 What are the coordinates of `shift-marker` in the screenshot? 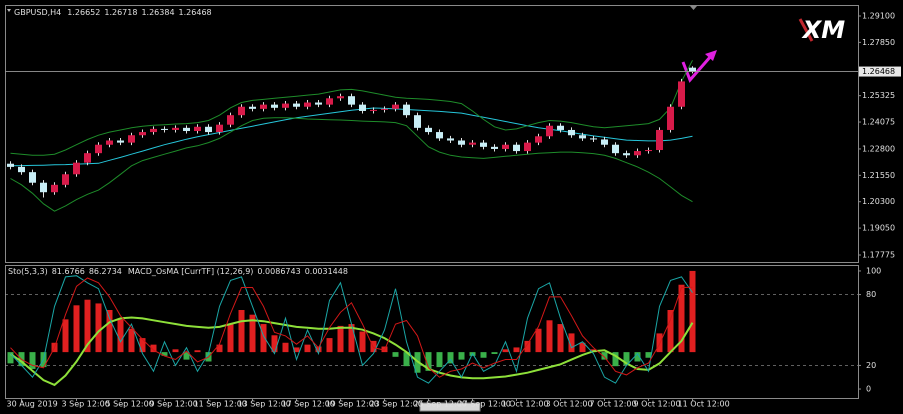 It's located at (693, 8).